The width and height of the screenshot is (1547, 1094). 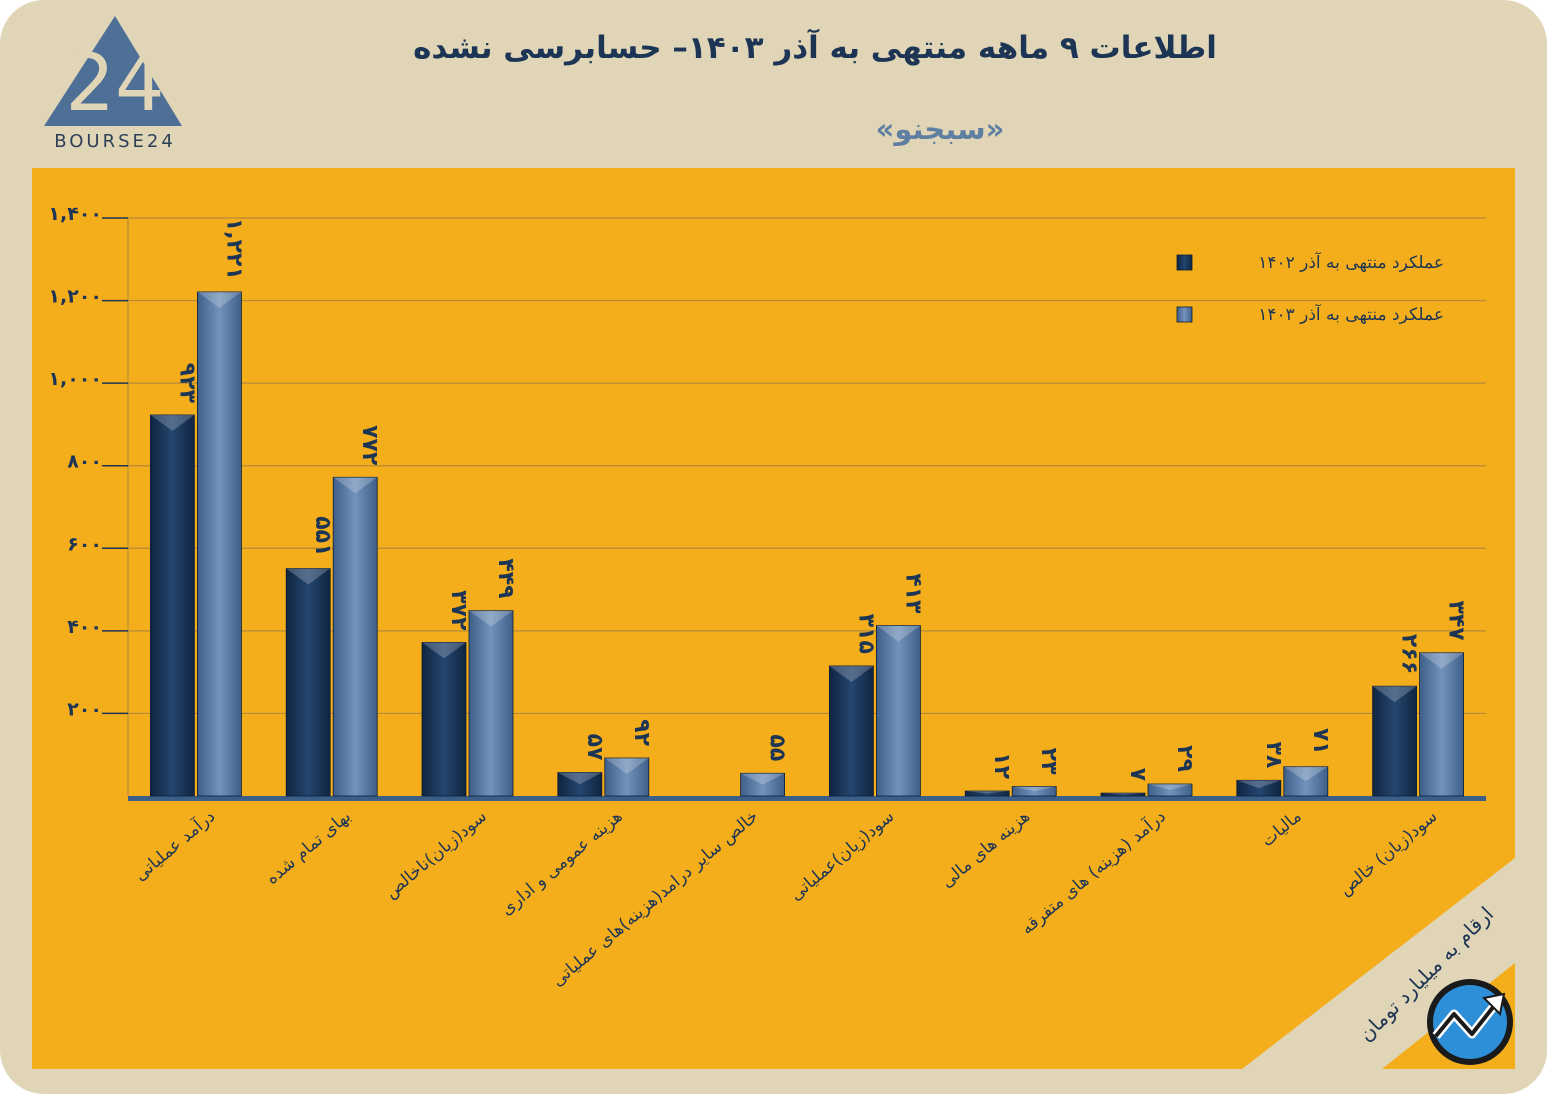 I want to click on value-label: ۹۲, so click(x=641, y=732).